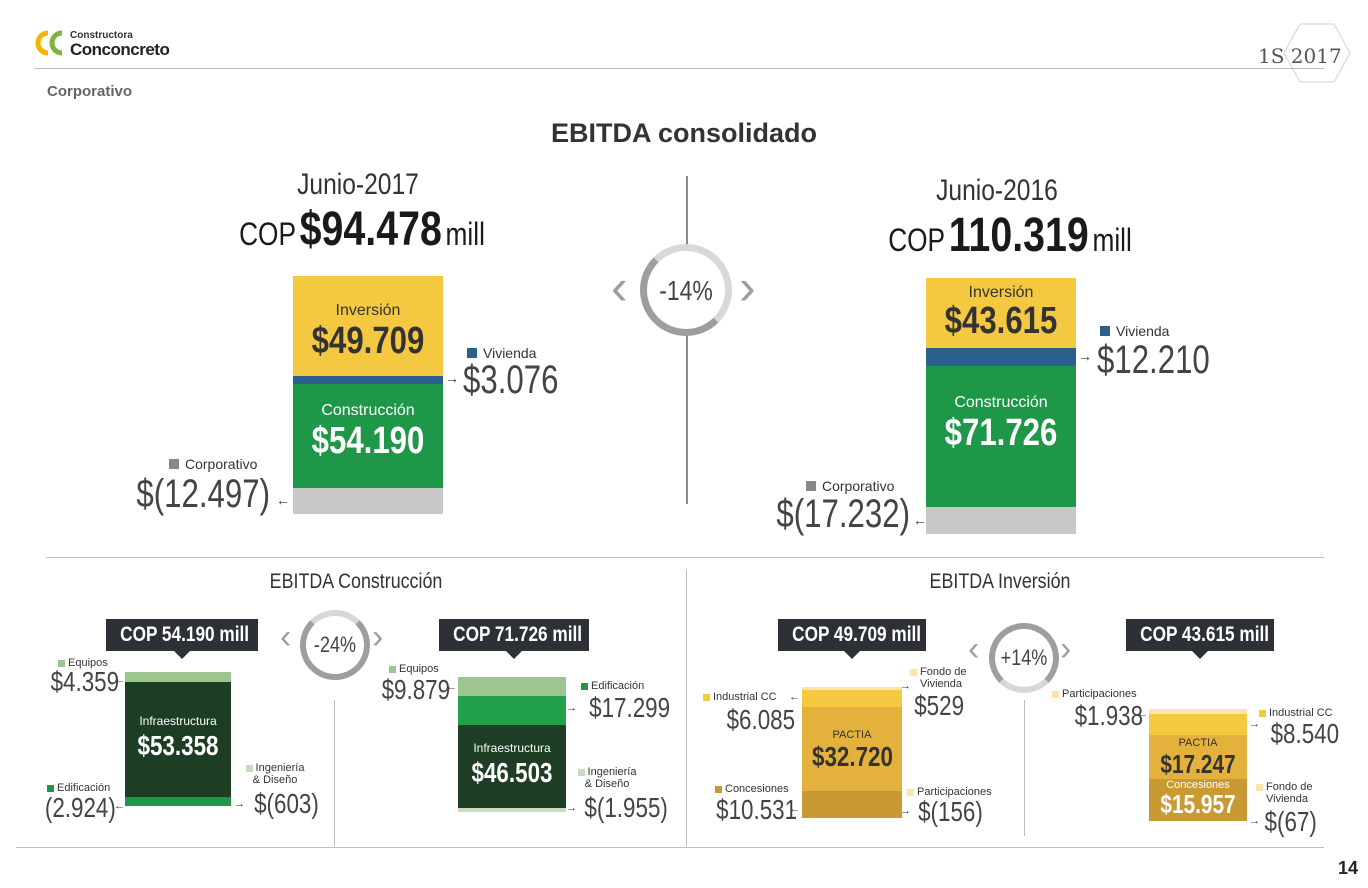  I want to click on construccion-title: EBITDA Construcción, so click(356, 581).